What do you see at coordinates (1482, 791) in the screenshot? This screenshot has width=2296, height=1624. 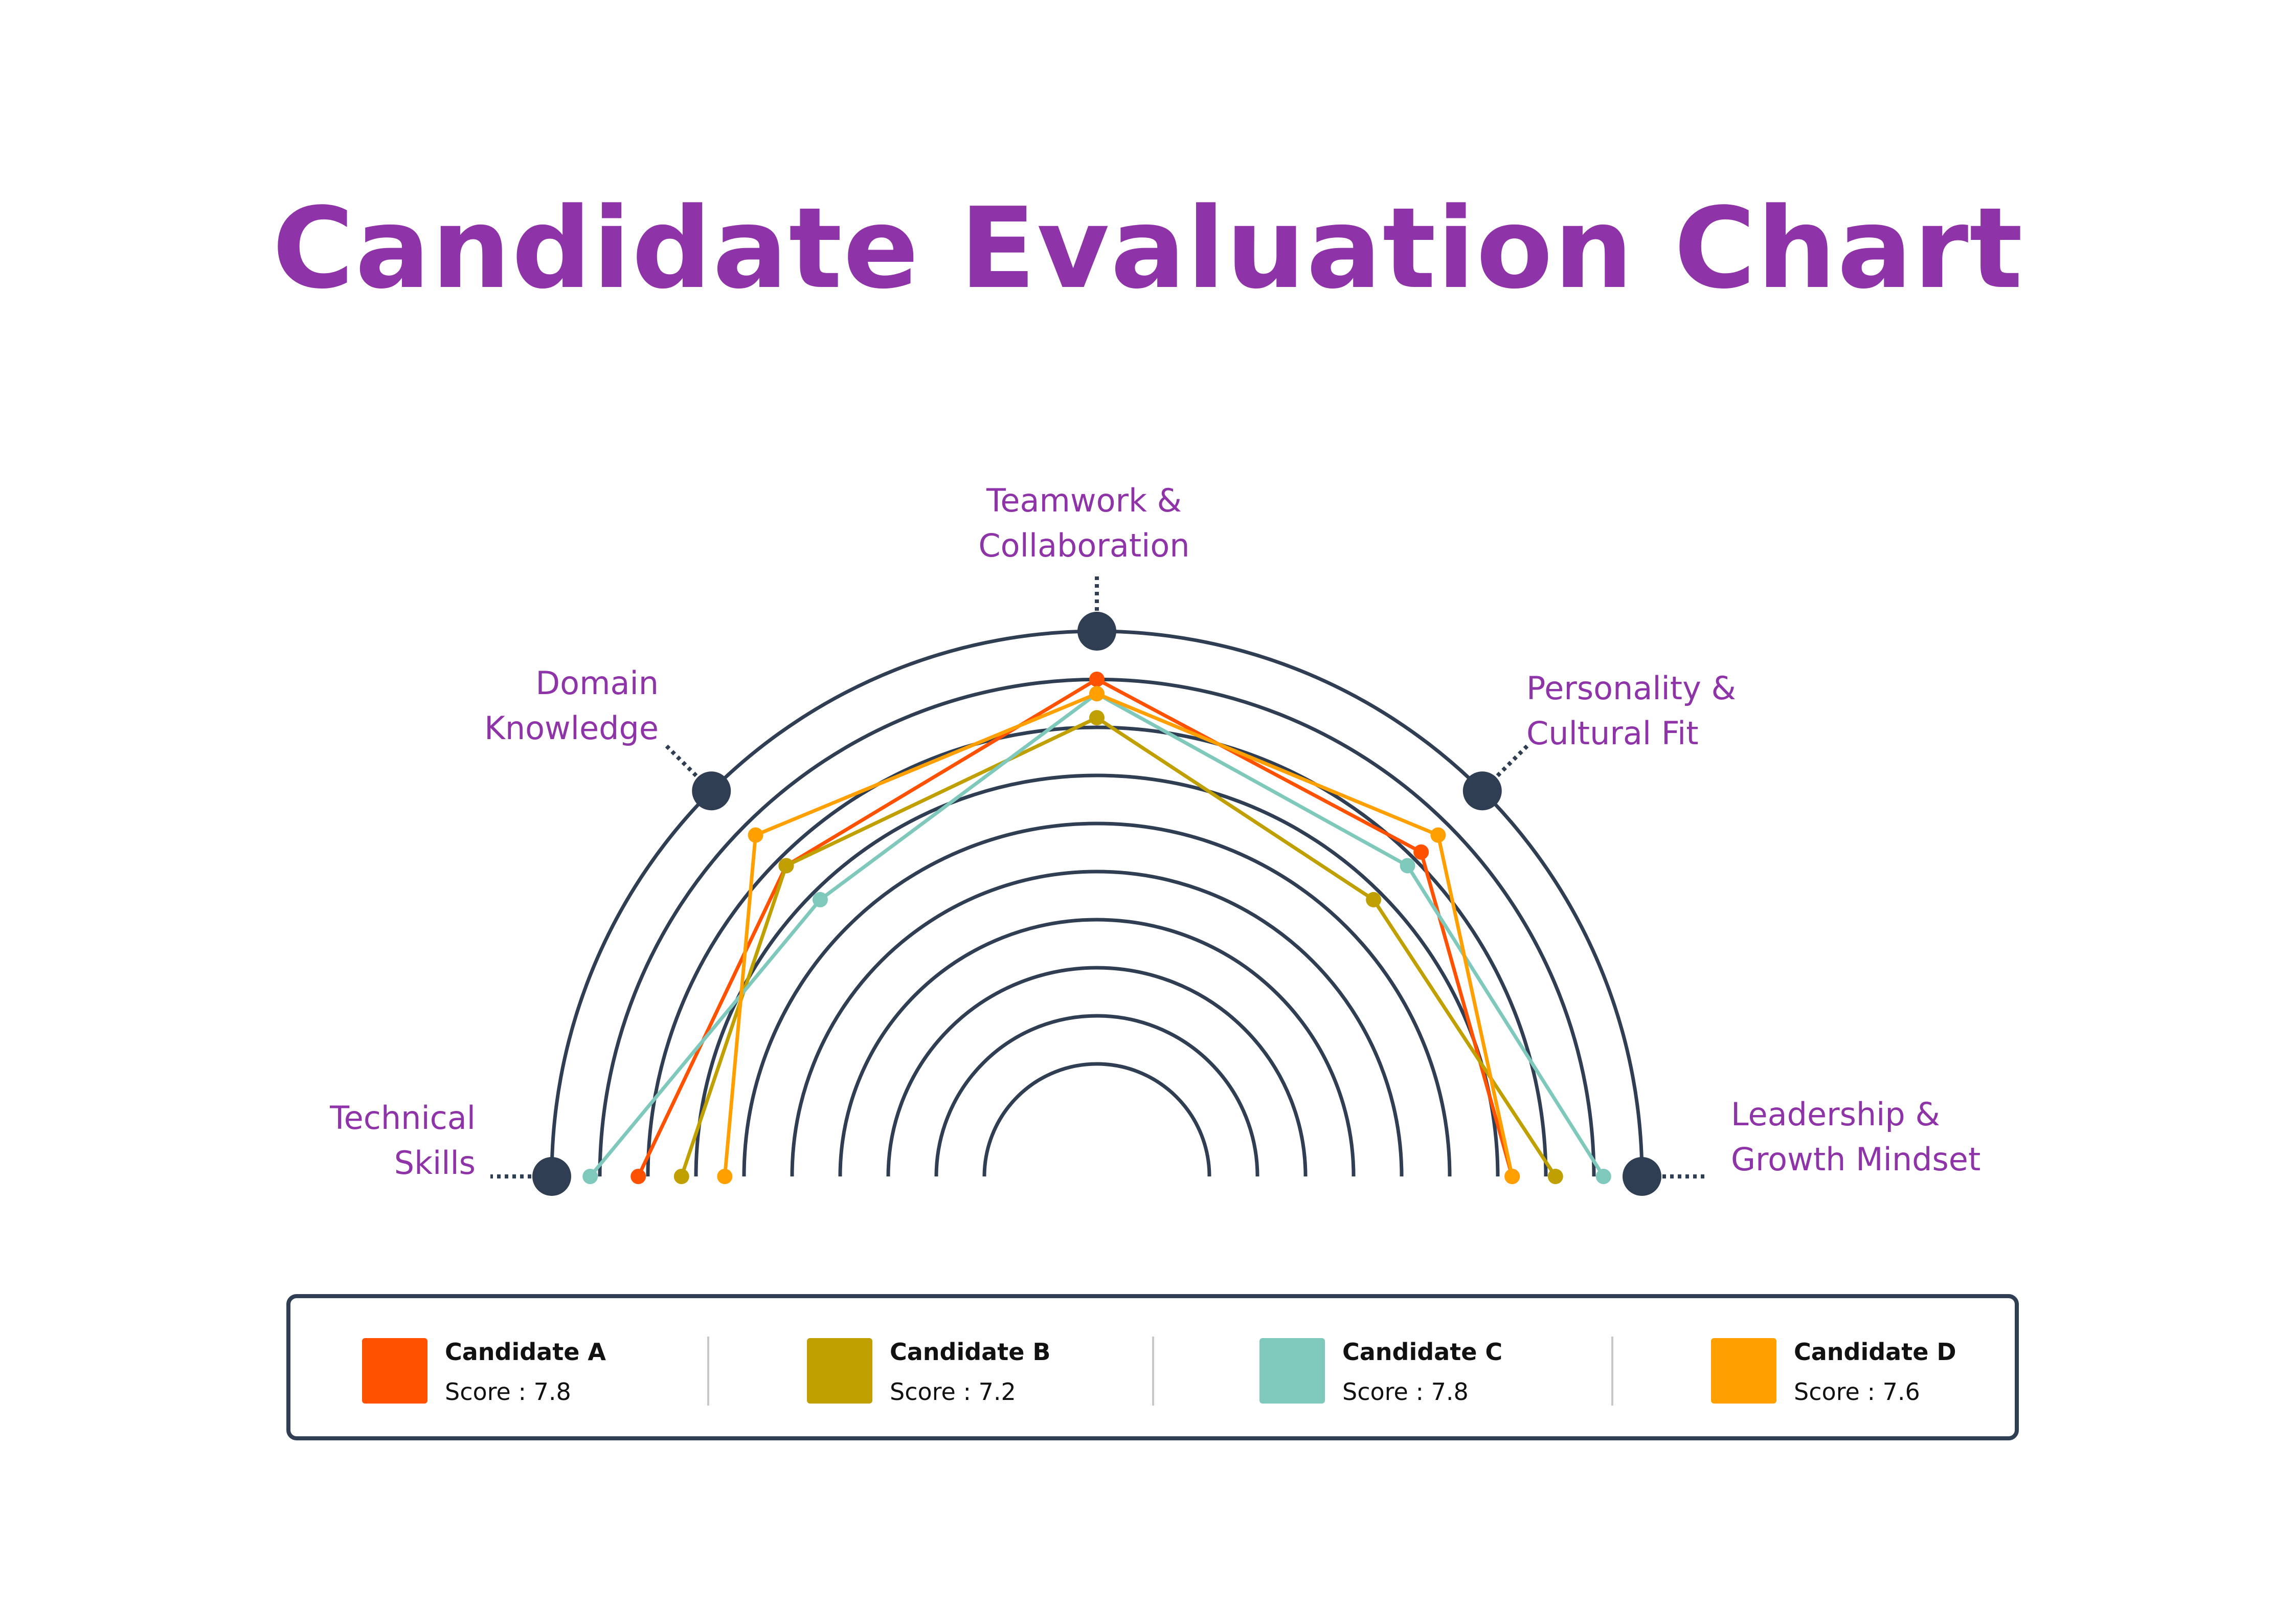 I see `axis-marker-personality-cultural-fit` at bounding box center [1482, 791].